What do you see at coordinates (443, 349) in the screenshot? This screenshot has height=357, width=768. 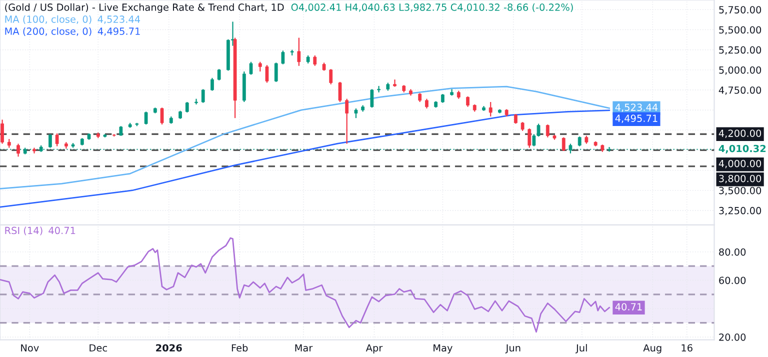 I see `x-tick-label: May` at bounding box center [443, 349].